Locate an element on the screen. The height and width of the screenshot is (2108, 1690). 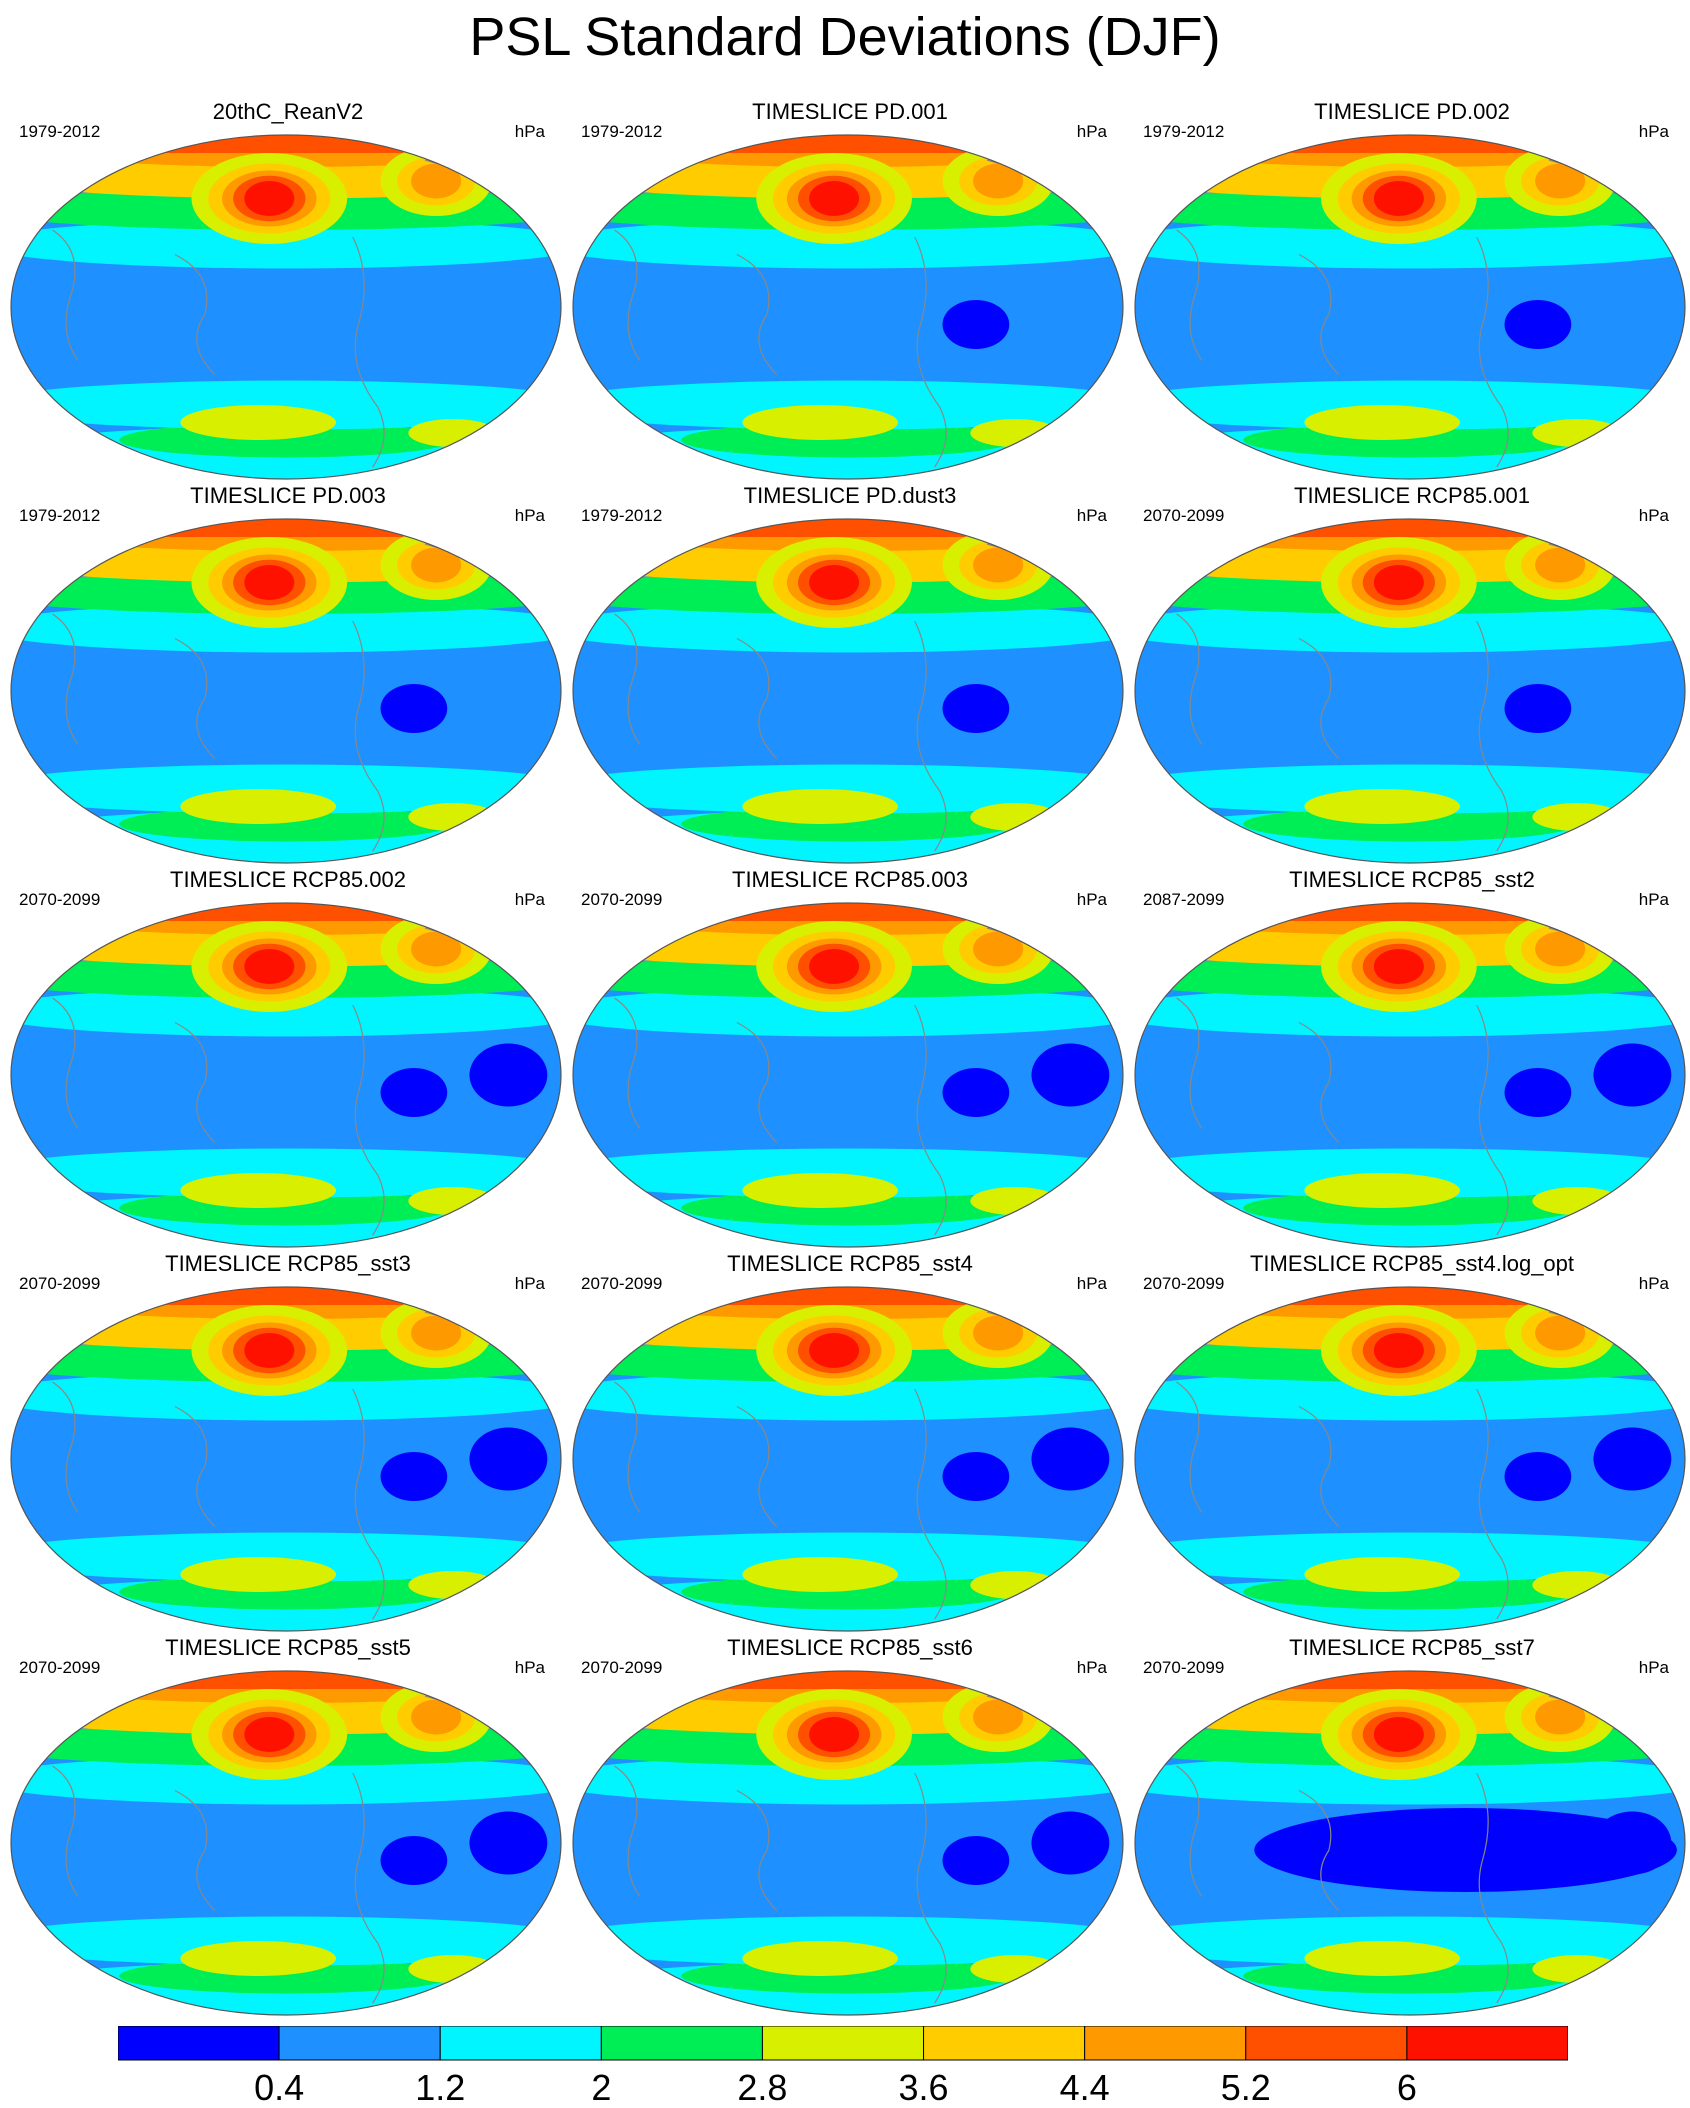
map-panel: TIMESLICE PD.002 1979-2012 hPa is located at coordinates (1411, 290).